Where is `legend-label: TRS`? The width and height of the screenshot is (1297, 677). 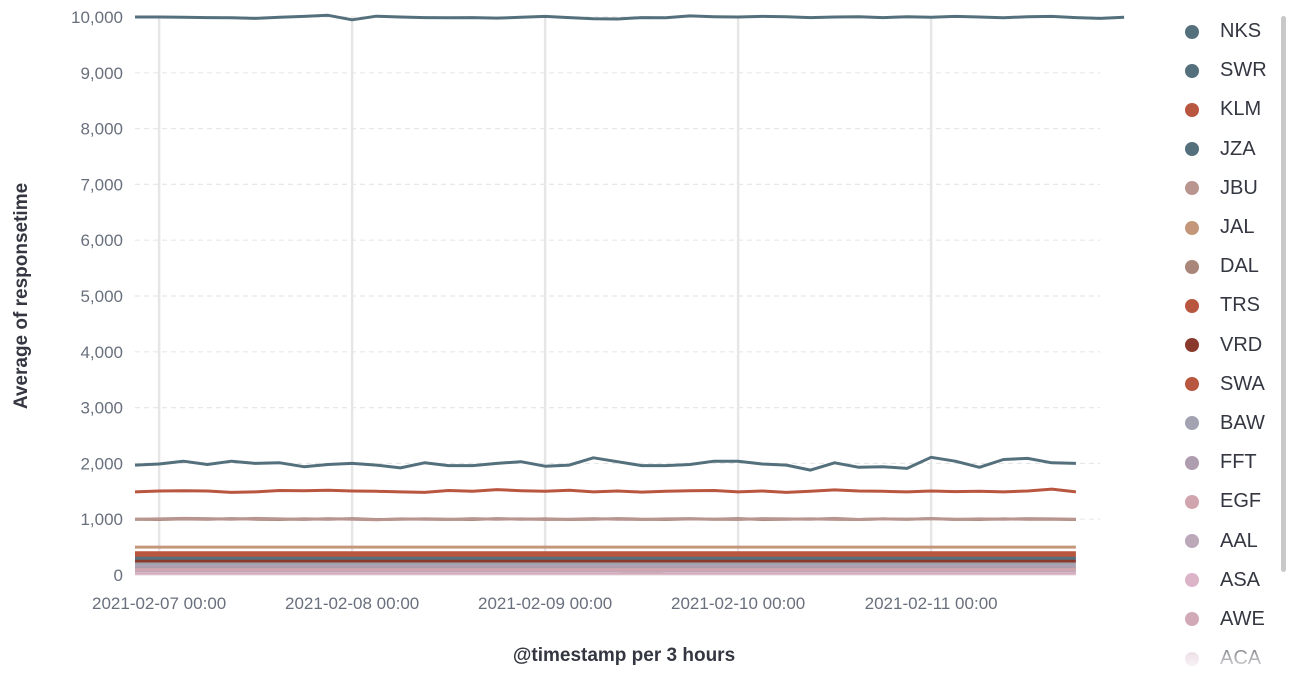
legend-label: TRS is located at coordinates (1240, 305).